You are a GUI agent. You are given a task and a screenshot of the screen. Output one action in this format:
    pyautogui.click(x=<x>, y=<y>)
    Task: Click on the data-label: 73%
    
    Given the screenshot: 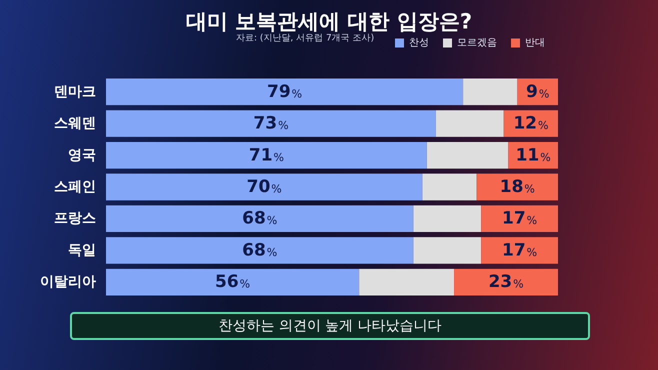 What is the action you would take?
    pyautogui.click(x=271, y=124)
    